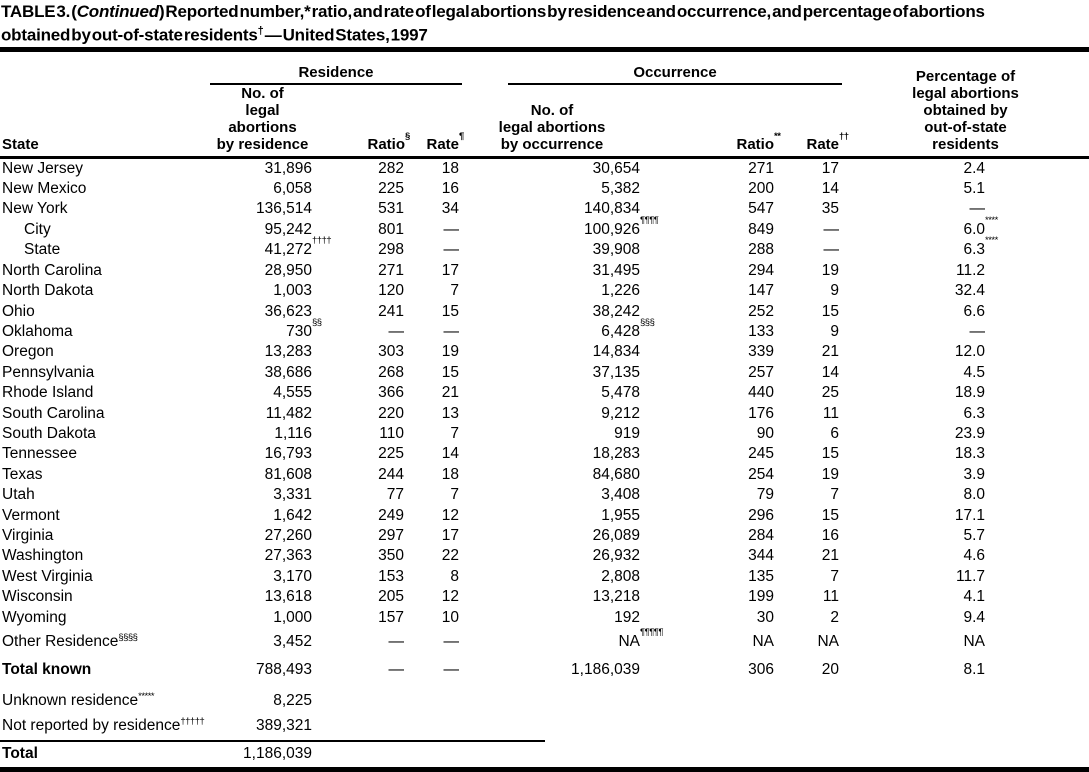  Describe the element at coordinates (544, 516) in the screenshot. I see `table-row: Vermont 1,642 249 12 1,955 296 15 17.1` at that location.